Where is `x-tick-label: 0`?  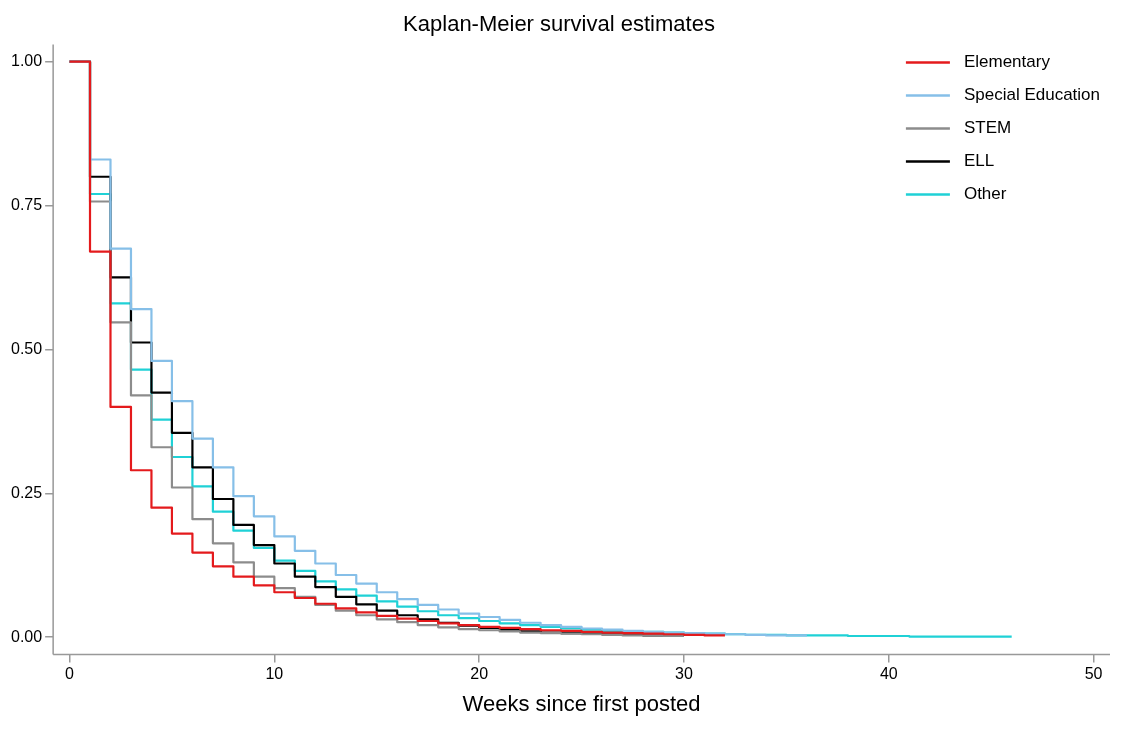
x-tick-label: 0 is located at coordinates (70, 674).